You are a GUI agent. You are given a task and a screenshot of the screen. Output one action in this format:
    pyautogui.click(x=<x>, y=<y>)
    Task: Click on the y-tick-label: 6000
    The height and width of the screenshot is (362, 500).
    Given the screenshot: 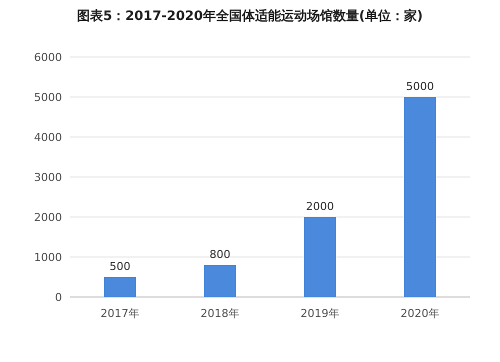 What is the action you would take?
    pyautogui.click(x=48, y=57)
    